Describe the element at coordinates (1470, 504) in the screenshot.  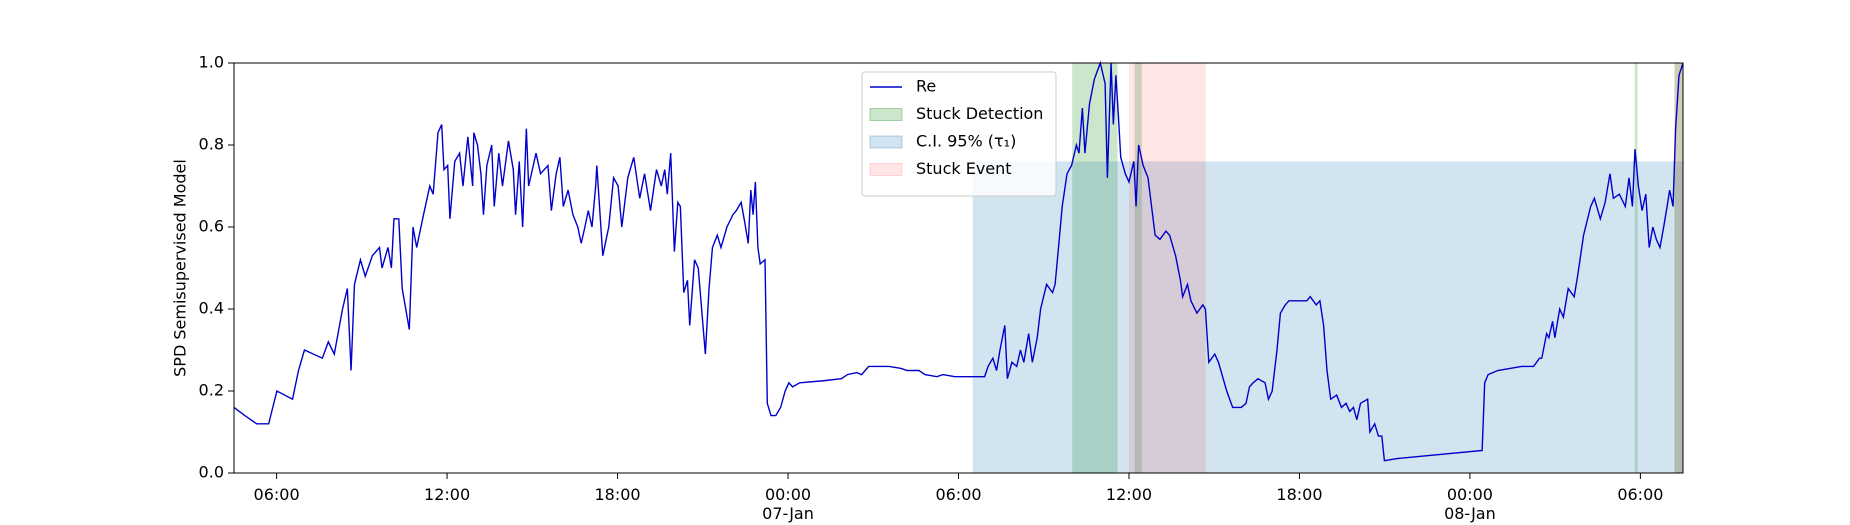
I see `x-tick-label: 00:00 08-Jan` at that location.